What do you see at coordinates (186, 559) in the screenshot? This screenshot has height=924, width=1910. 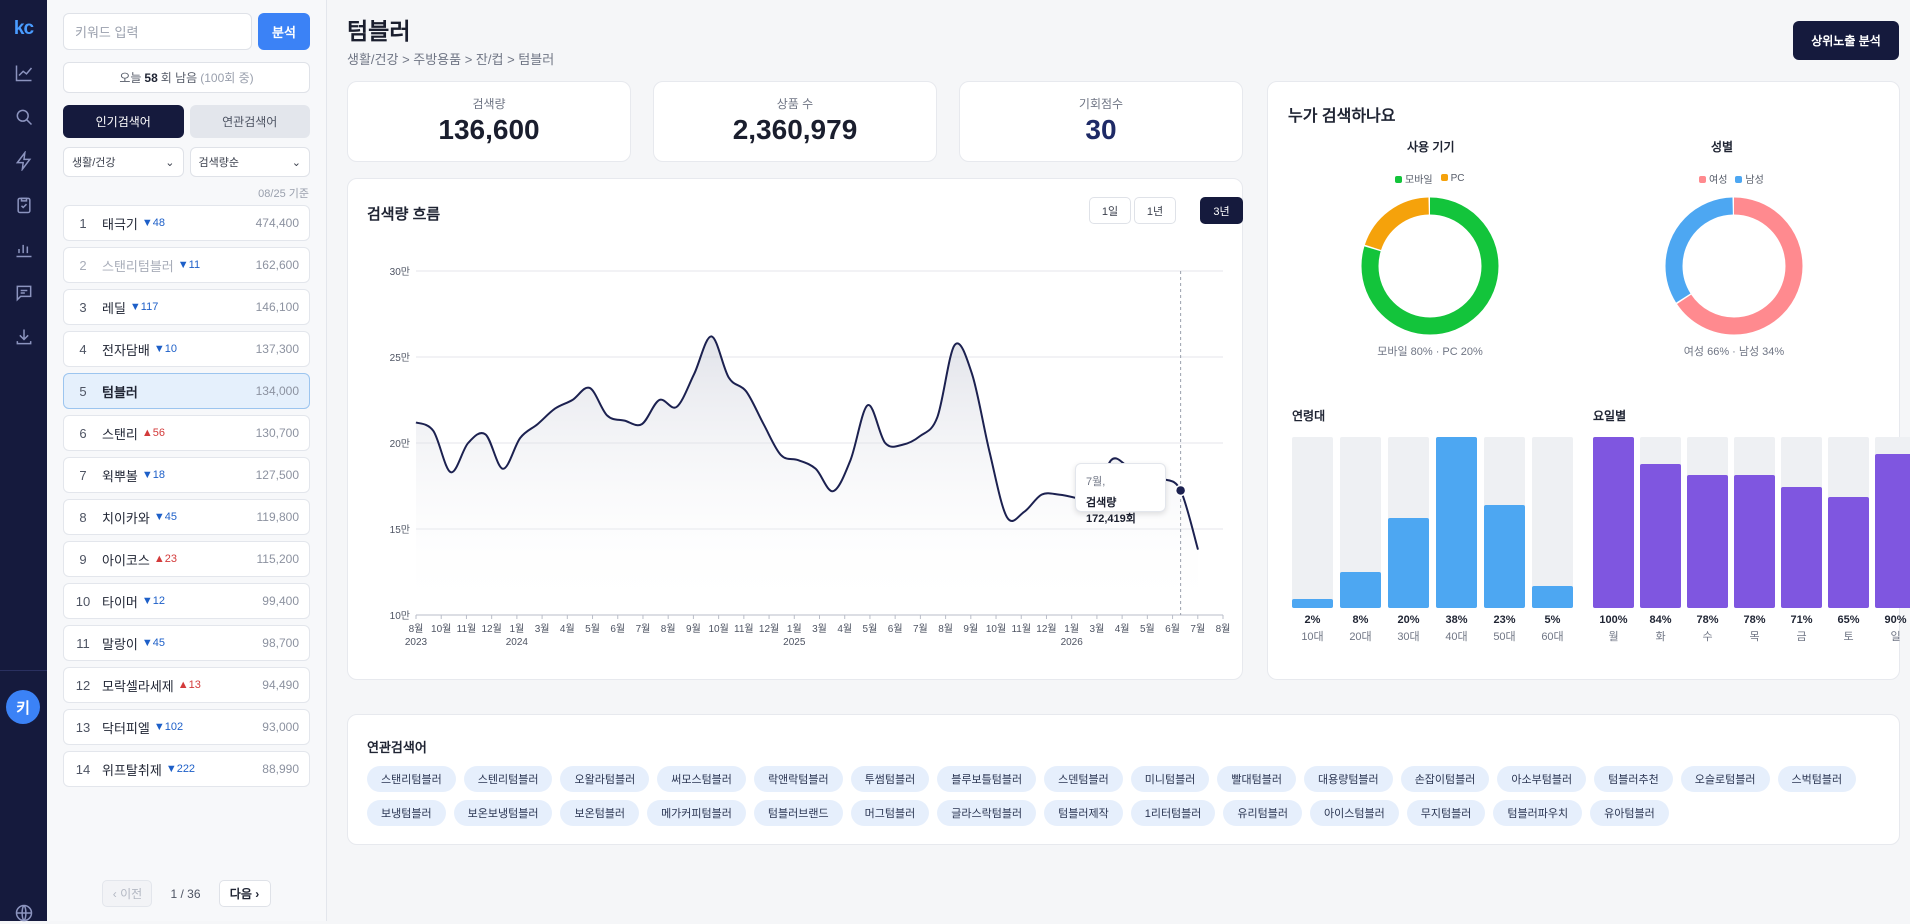 I see `keyword-row: 9 아이코스 ▲23 115,200` at bounding box center [186, 559].